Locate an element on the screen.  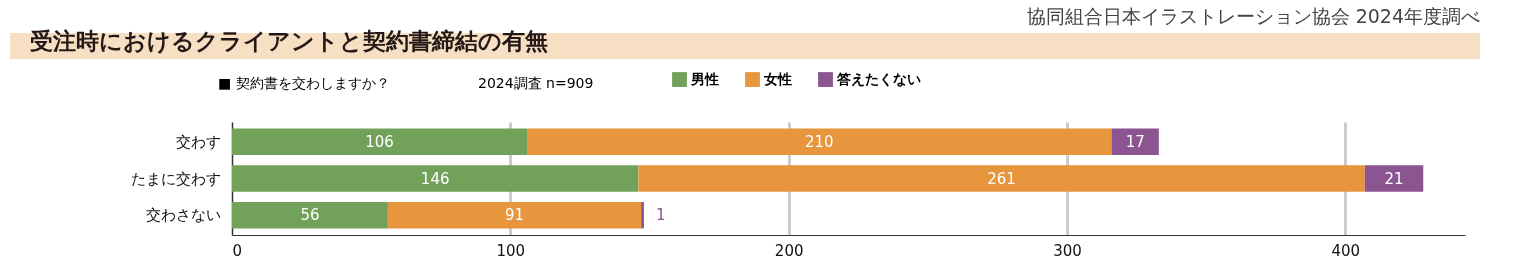
y-tick-label: 交わす is located at coordinates (198, 141).